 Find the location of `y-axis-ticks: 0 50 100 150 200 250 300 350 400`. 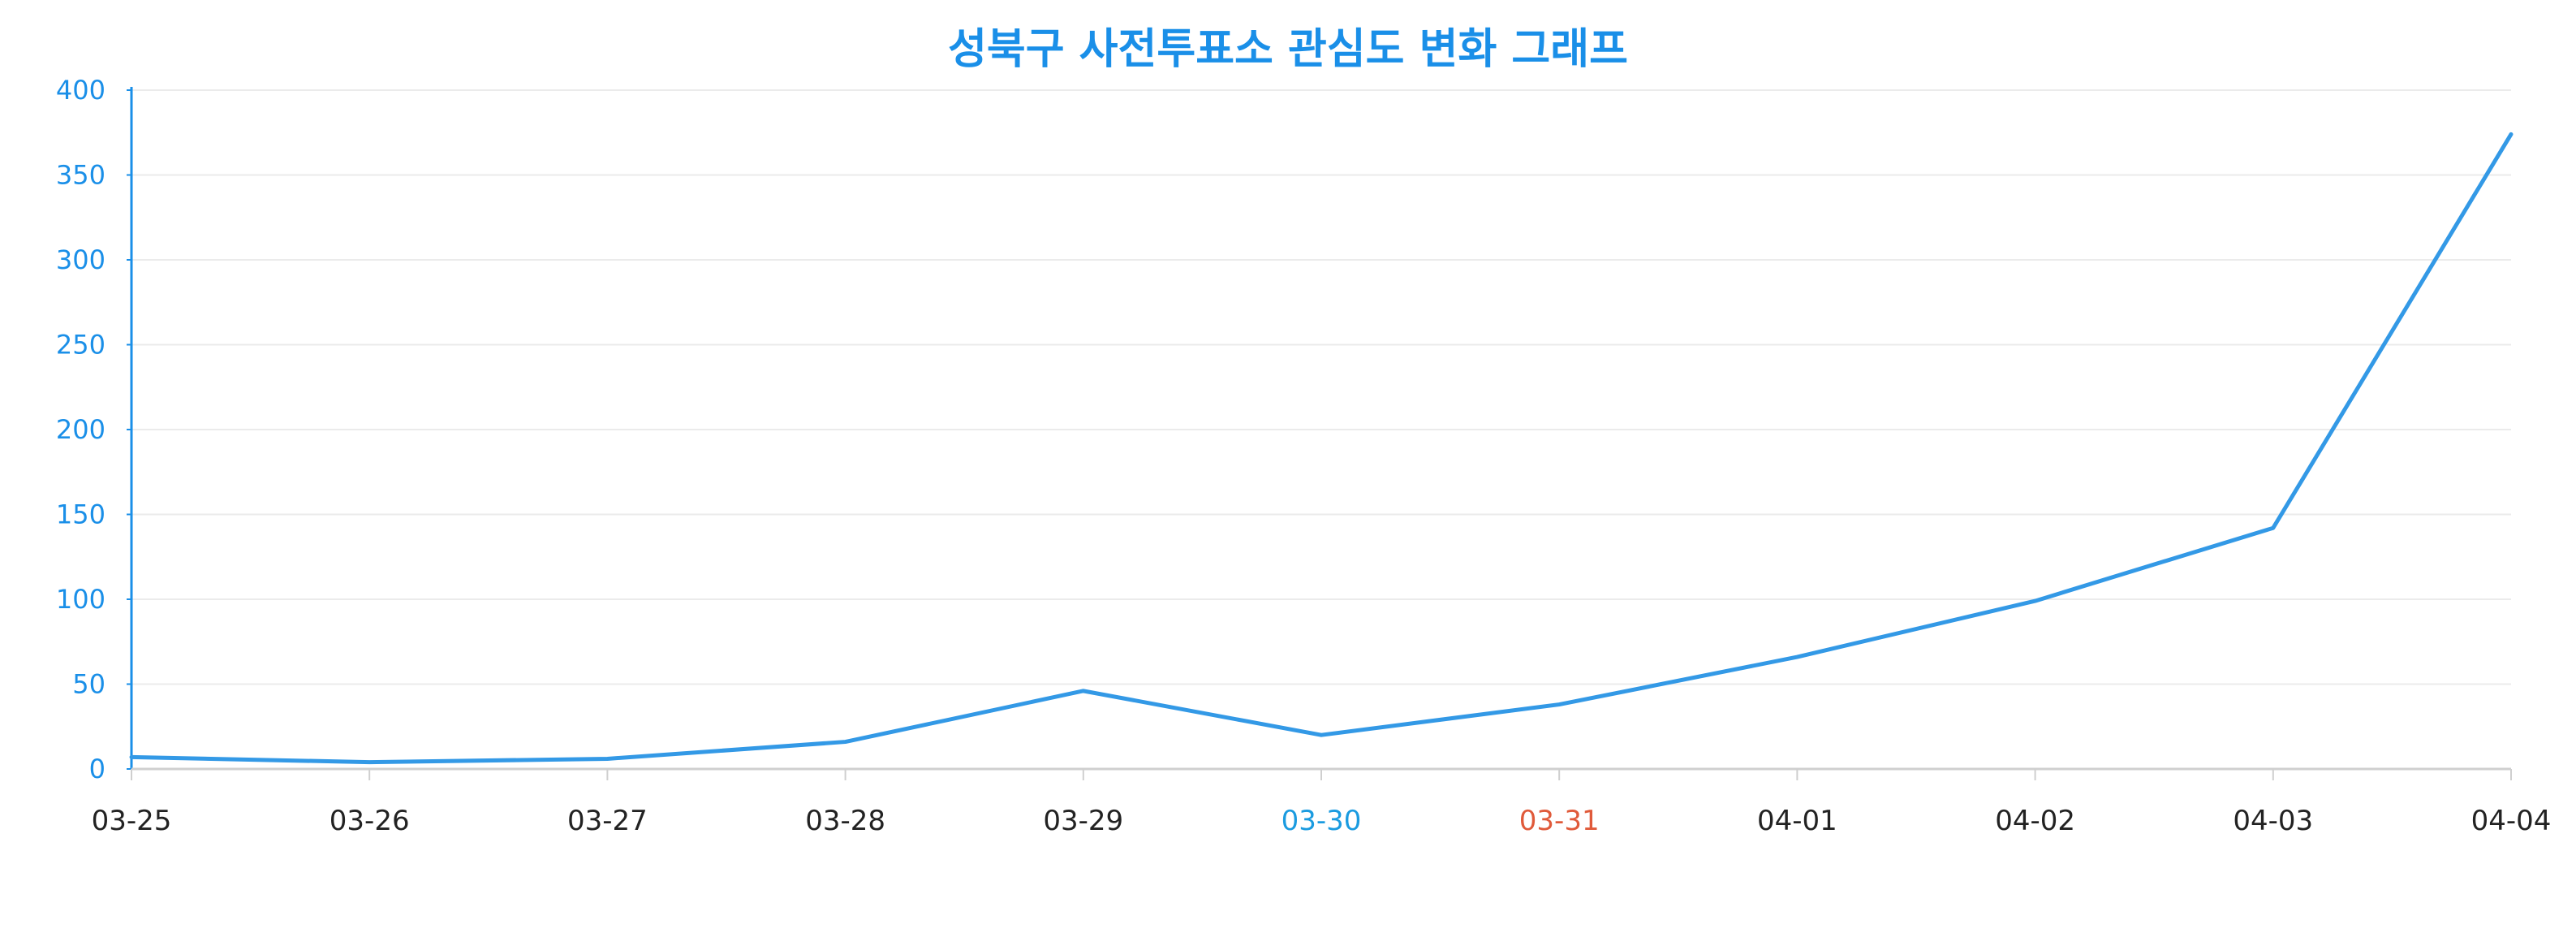

y-axis-ticks: 0 50 100 150 200 250 300 350 400 is located at coordinates (94, 429).